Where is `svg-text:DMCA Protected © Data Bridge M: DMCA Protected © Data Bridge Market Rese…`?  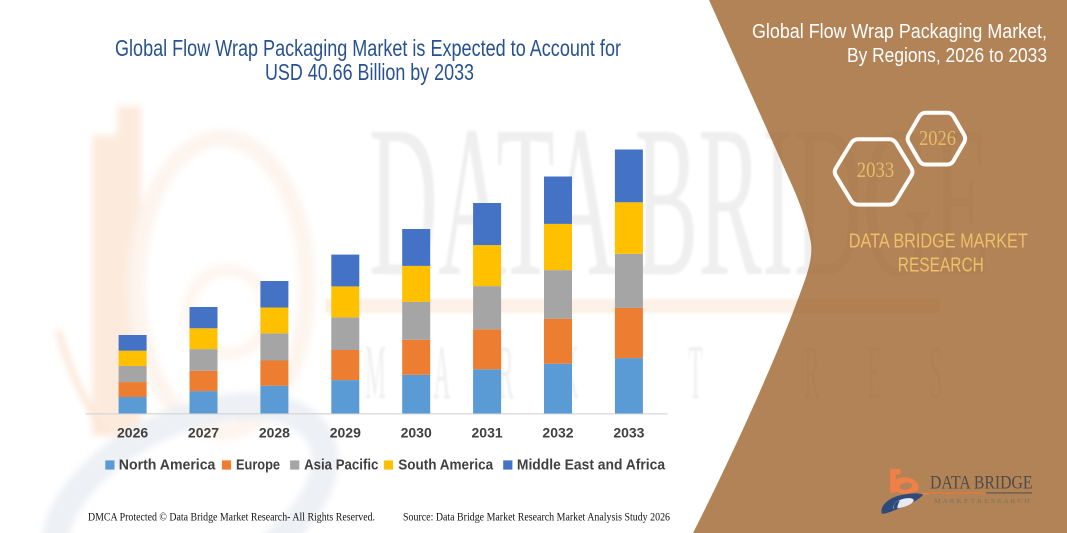 svg-text:DMCA Protected © Data Bridge M: DMCA Protected © Data Bridge Market Rese… is located at coordinates (231, 518).